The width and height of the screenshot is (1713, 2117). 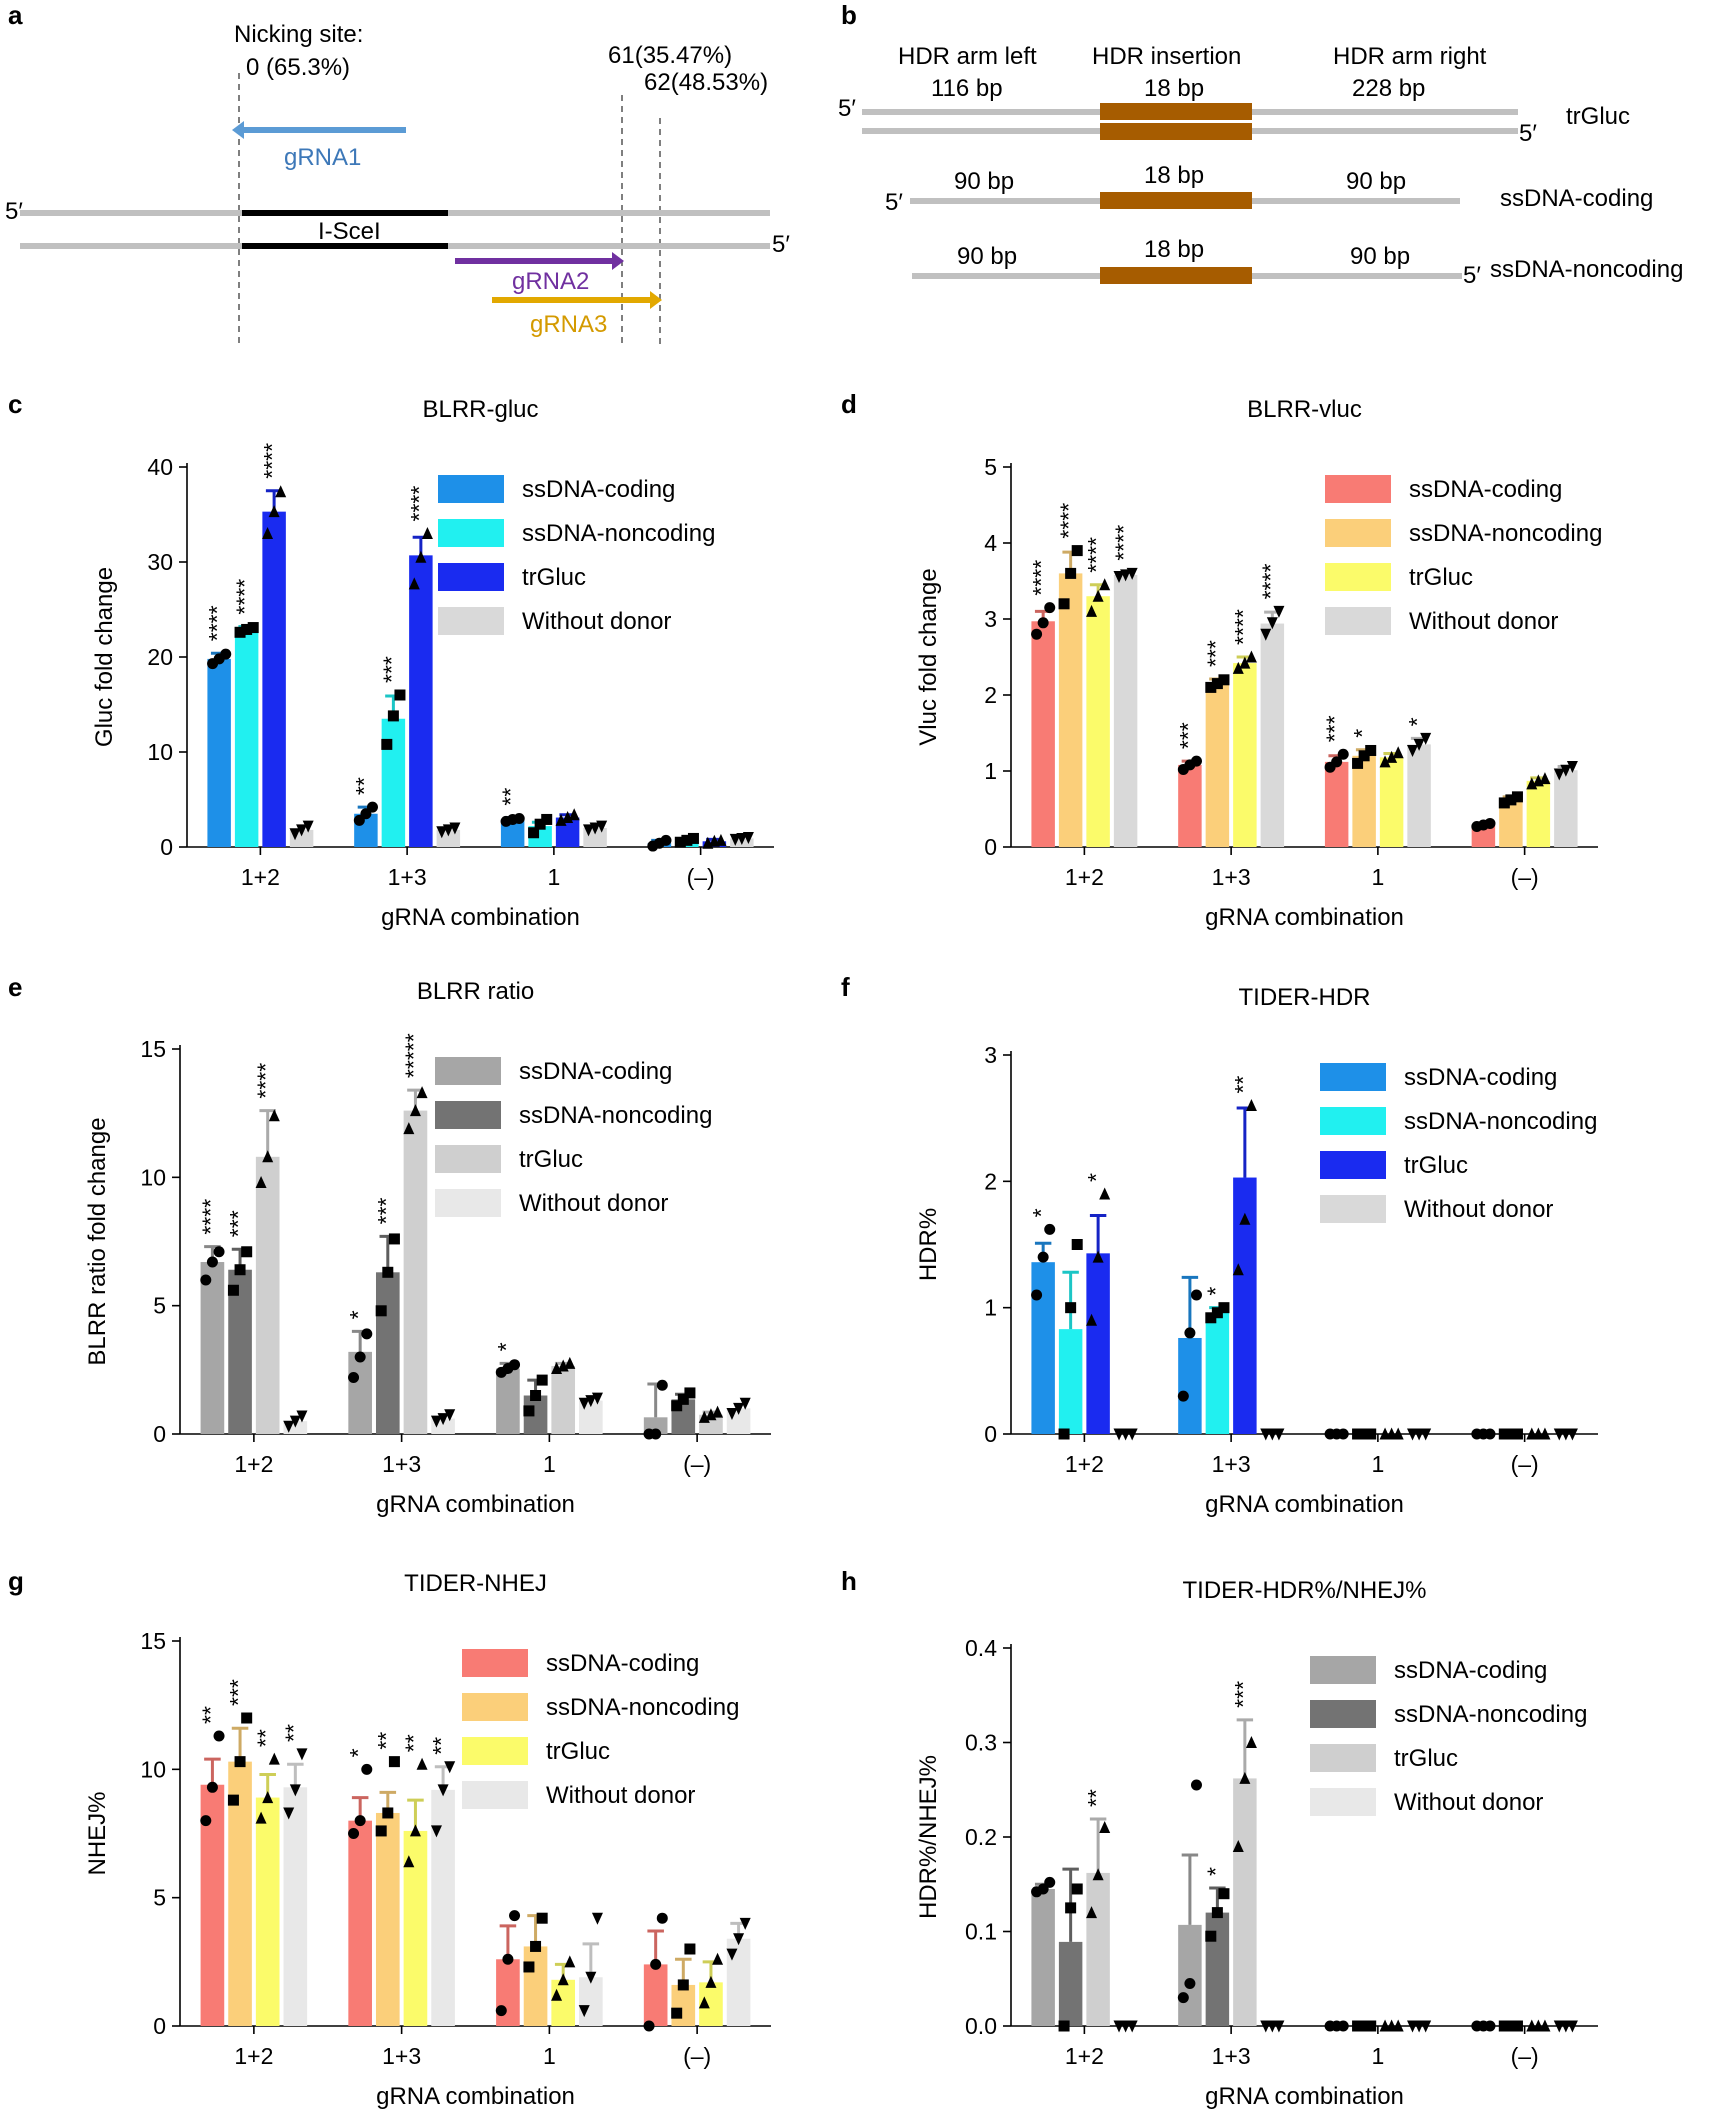 What do you see at coordinates (1174, 88) in the screenshot?
I see `hdr-insertion-size: 18 bp` at bounding box center [1174, 88].